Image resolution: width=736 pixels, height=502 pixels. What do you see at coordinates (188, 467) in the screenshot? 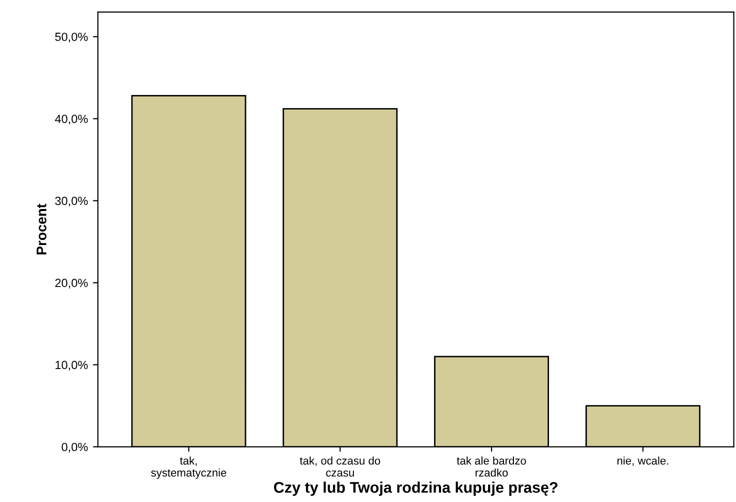
I see `x-tick-label: tak, systematycznie` at bounding box center [188, 467].